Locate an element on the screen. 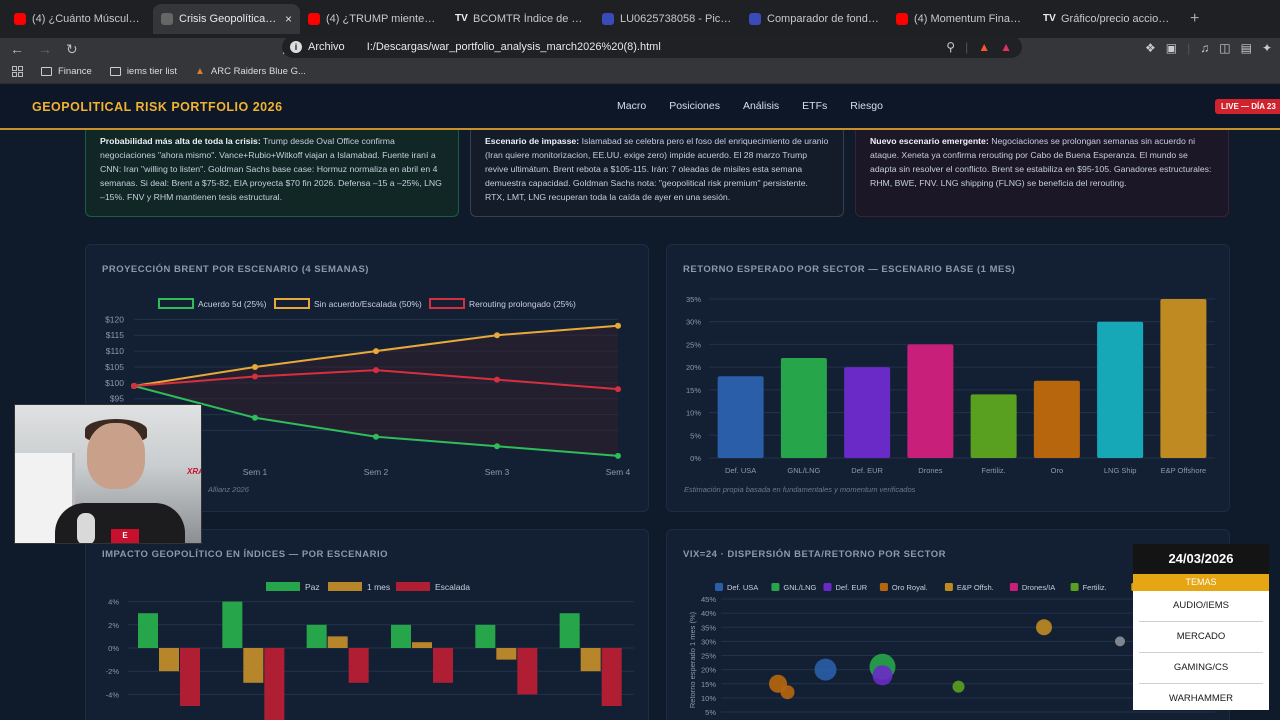 The image size is (1280, 720). nav-posiciones: Posiciones is located at coordinates (694, 106).